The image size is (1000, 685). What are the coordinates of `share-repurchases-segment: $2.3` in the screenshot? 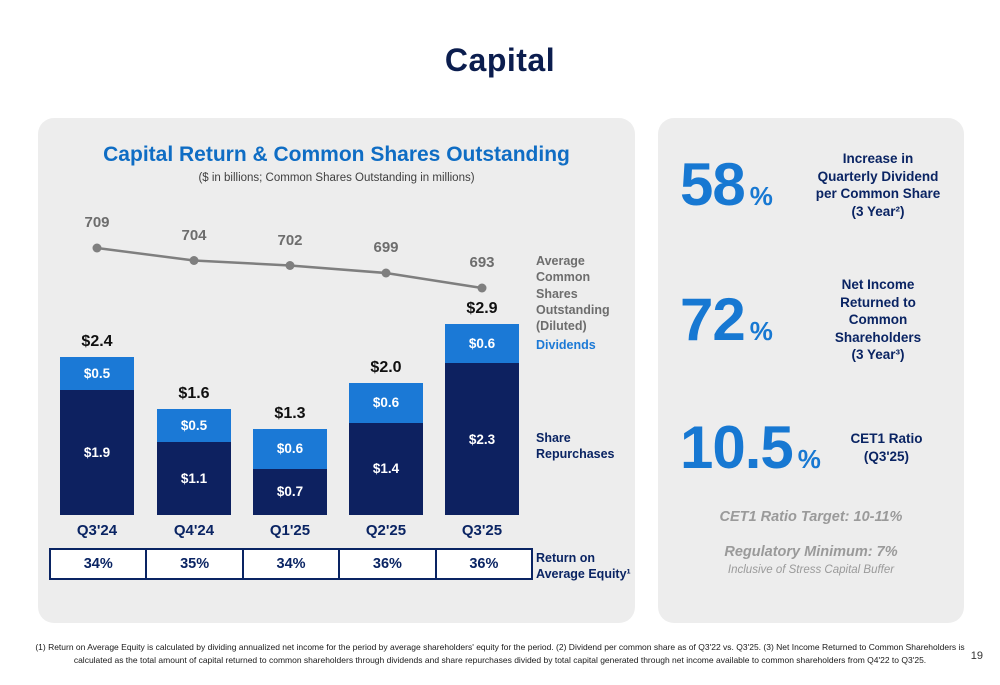 It's located at (482, 439).